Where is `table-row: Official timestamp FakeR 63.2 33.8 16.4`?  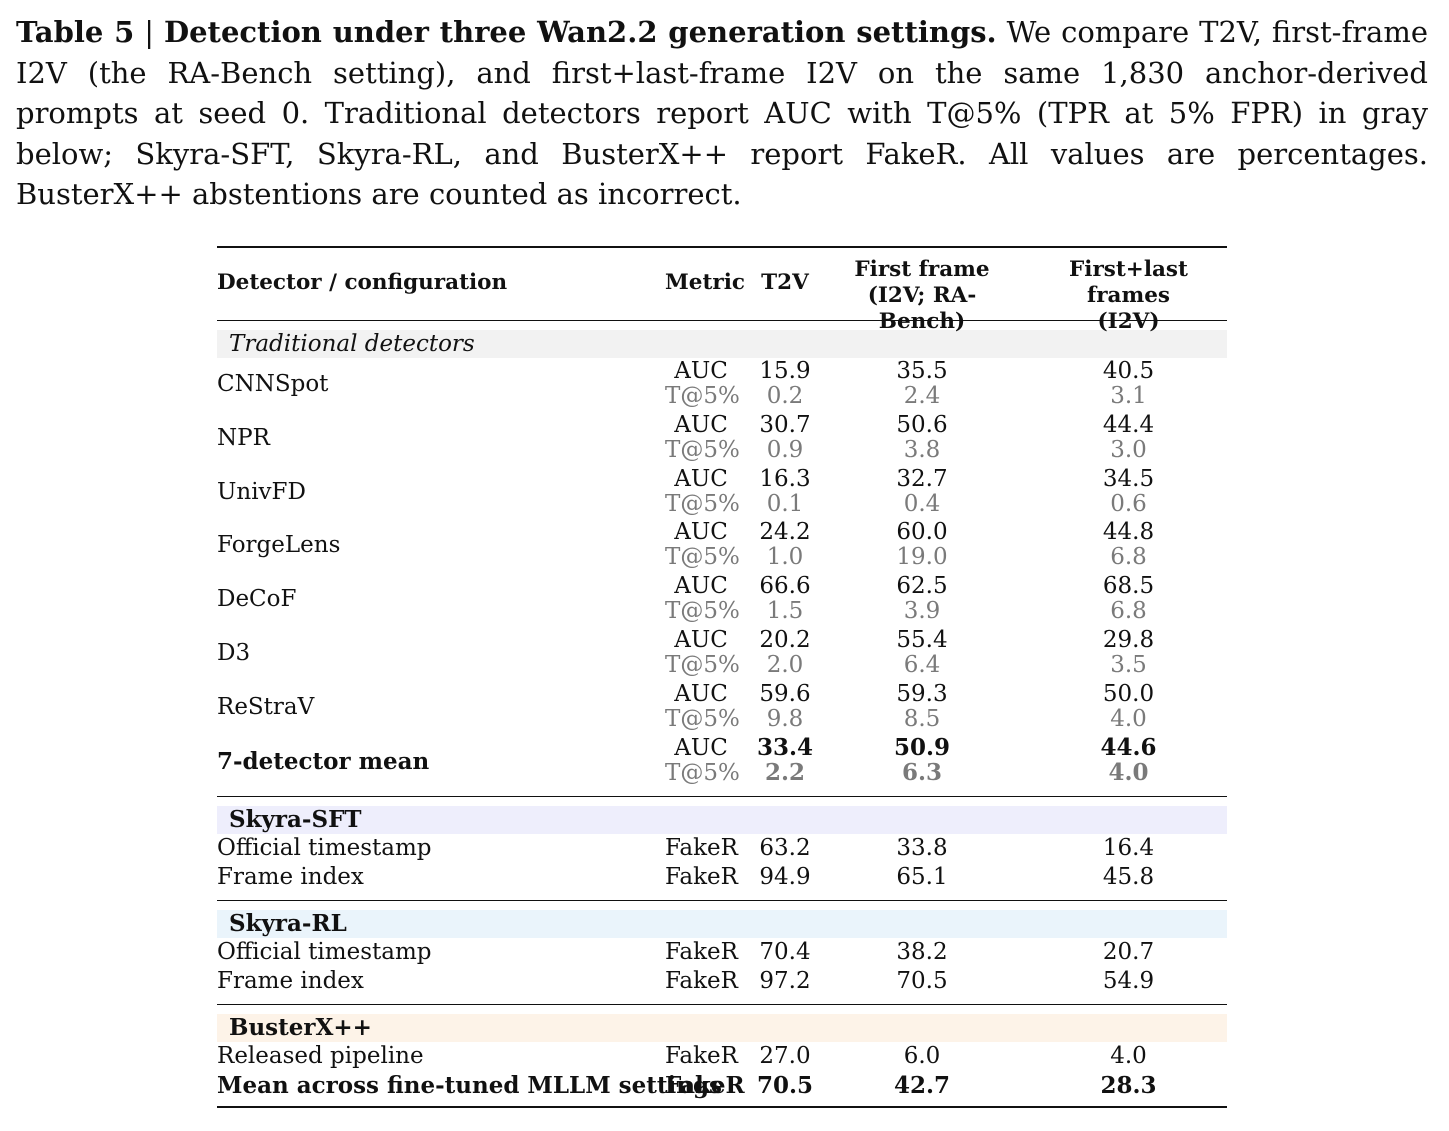 table-row: Official timestamp FakeR 63.2 33.8 16.4 is located at coordinates (722, 848).